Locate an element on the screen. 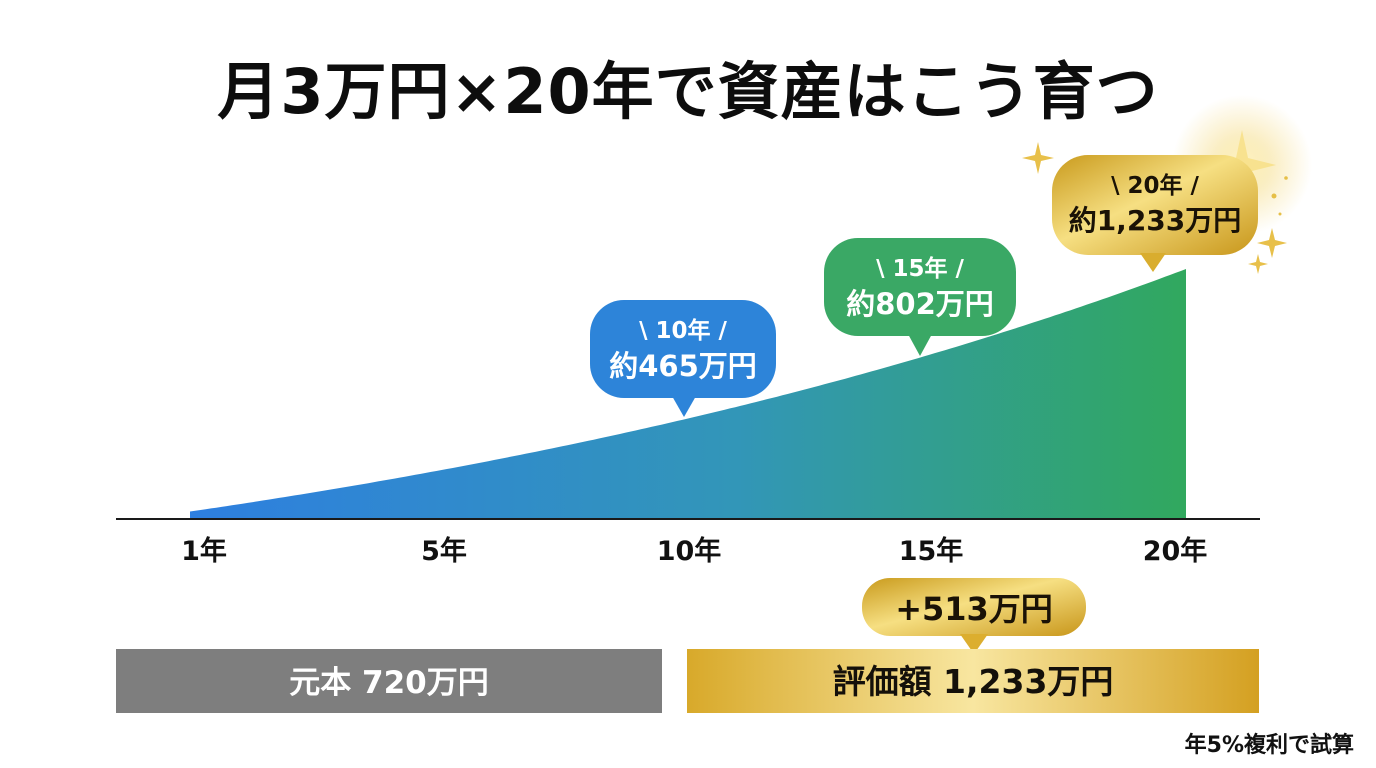  callout-15-years: \ 15年 / 約802万円 is located at coordinates (920, 297).